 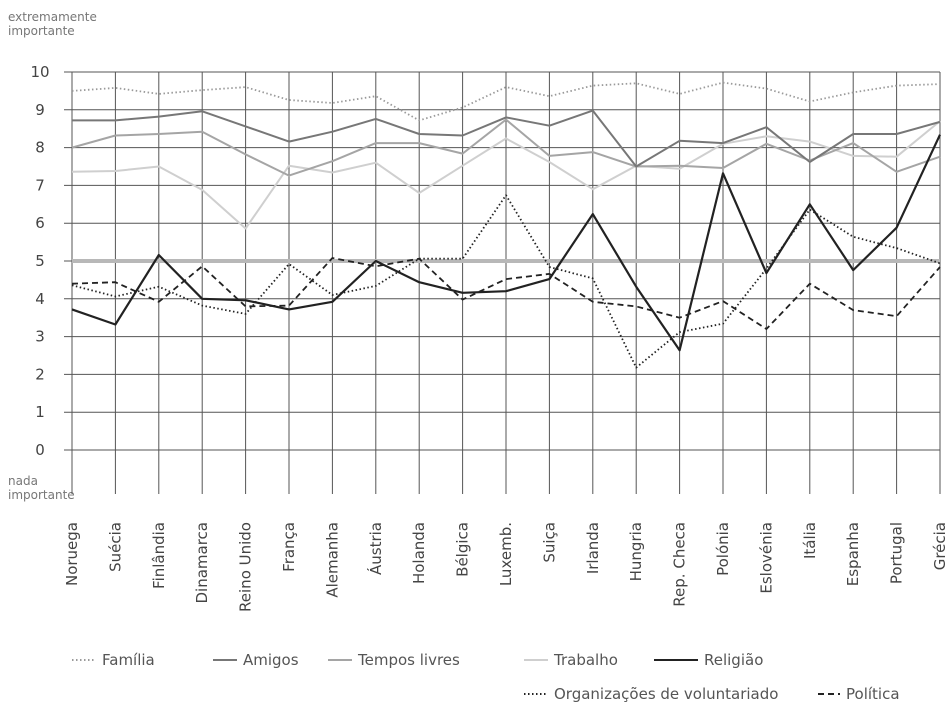 I want to click on y-tick-label-5: 5, so click(x=40, y=261).